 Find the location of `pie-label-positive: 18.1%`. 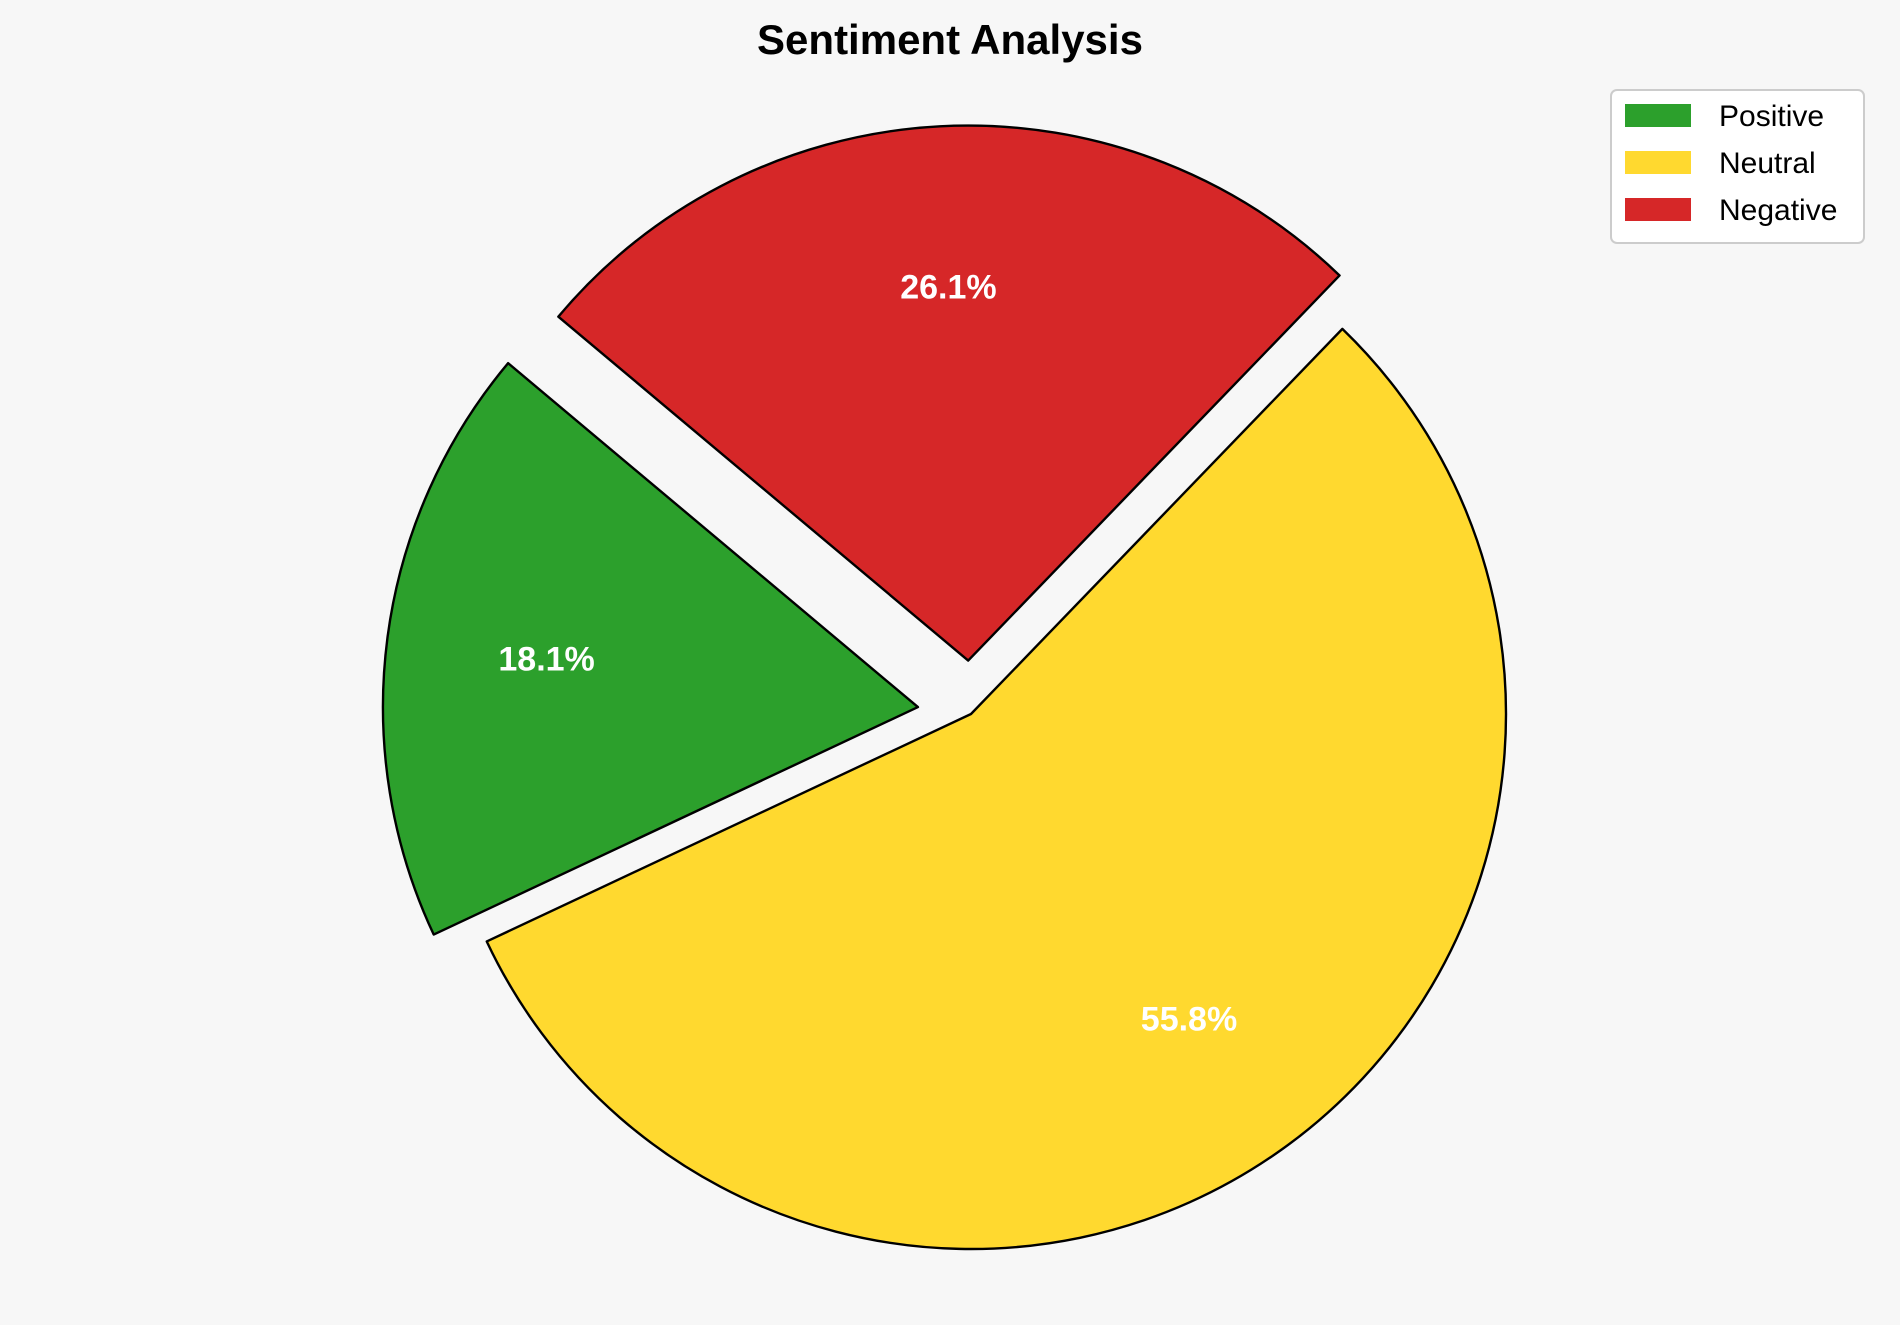

pie-label-positive: 18.1% is located at coordinates (546, 660).